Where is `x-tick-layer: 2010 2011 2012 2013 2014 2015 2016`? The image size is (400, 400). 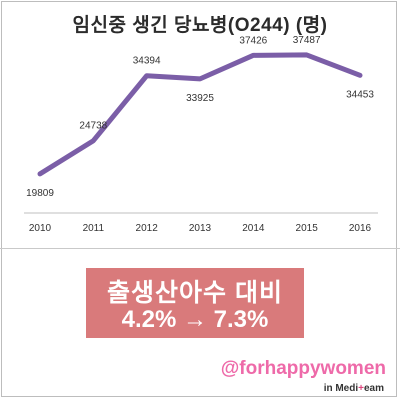 x-tick-layer: 2010 2011 2012 2013 2014 2015 2016 is located at coordinates (200, 228).